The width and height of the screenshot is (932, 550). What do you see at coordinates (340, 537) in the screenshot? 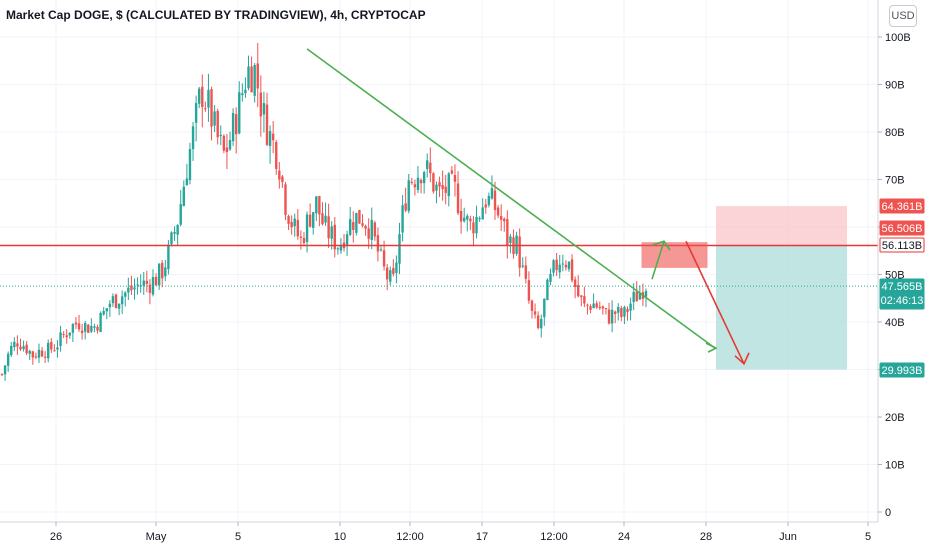
I see `time-tick-label: 10` at bounding box center [340, 537].